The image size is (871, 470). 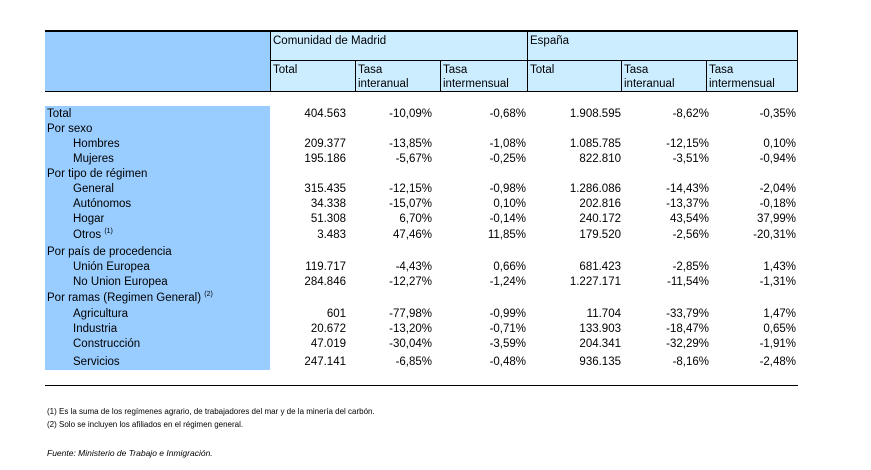 What do you see at coordinates (744, 77) in the screenshot?
I see `col-header-espana-intermensual: Tasa intermensual` at bounding box center [744, 77].